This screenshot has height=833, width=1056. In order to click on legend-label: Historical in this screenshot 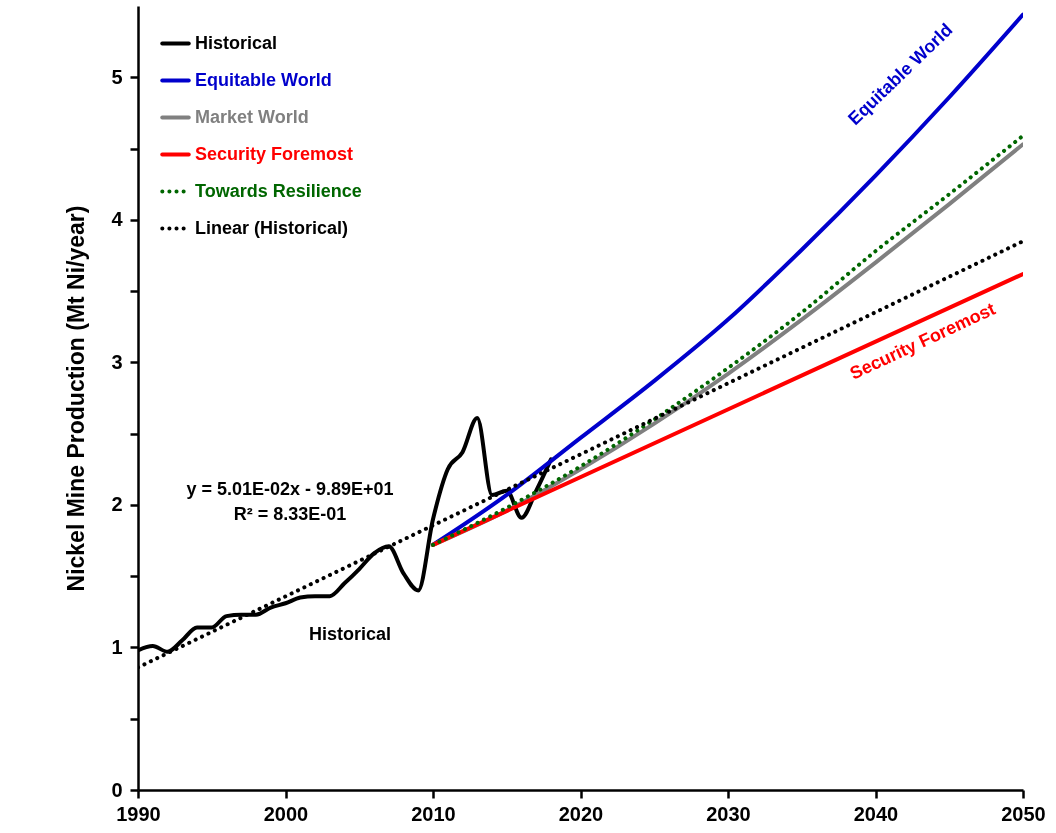, I will do `click(236, 42)`.